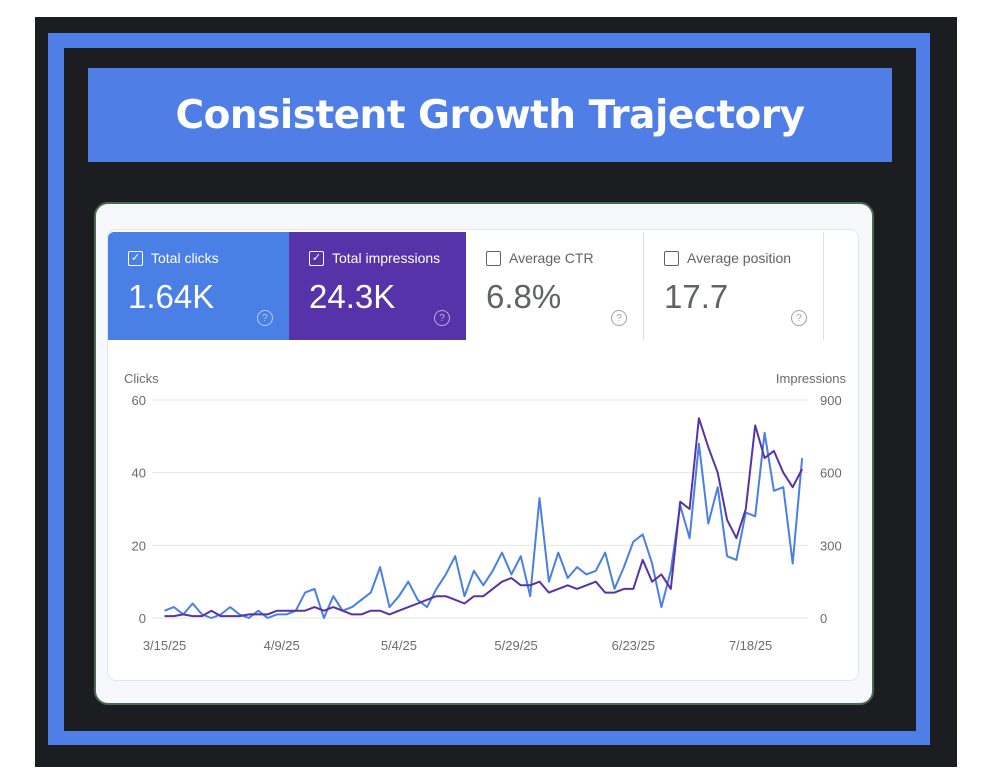 The width and height of the screenshot is (1008, 784). Describe the element at coordinates (399, 645) in the screenshot. I see `x-tick-label: 5/4/25` at that location.